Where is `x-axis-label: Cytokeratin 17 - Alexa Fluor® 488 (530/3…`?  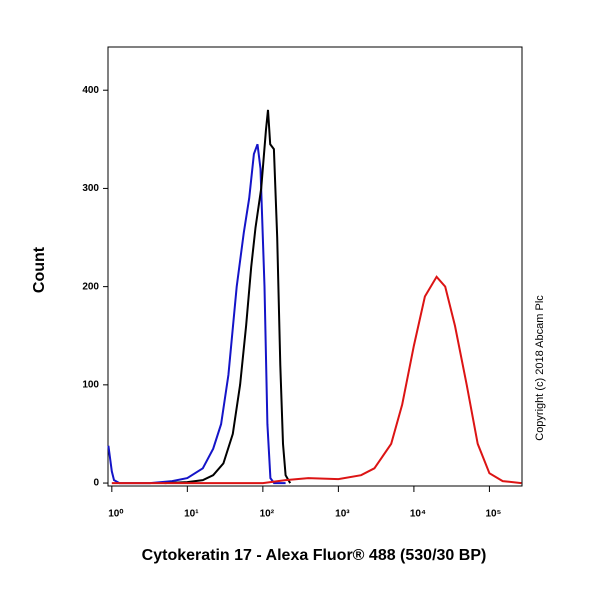 x-axis-label: Cytokeratin 17 - Alexa Fluor® 488 (530/3… is located at coordinates (314, 555).